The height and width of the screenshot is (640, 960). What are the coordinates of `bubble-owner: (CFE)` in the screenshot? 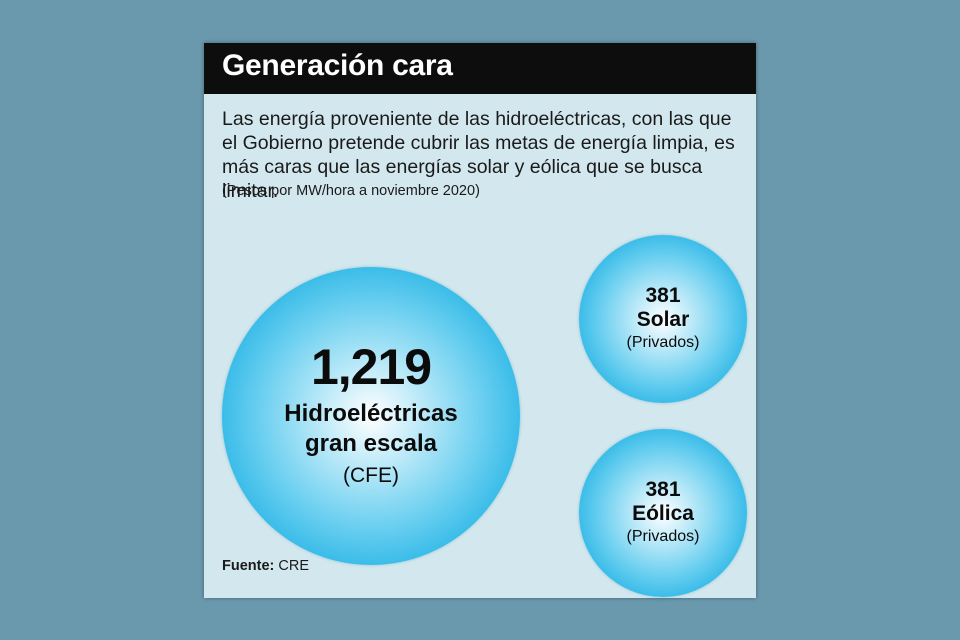 It's located at (371, 475).